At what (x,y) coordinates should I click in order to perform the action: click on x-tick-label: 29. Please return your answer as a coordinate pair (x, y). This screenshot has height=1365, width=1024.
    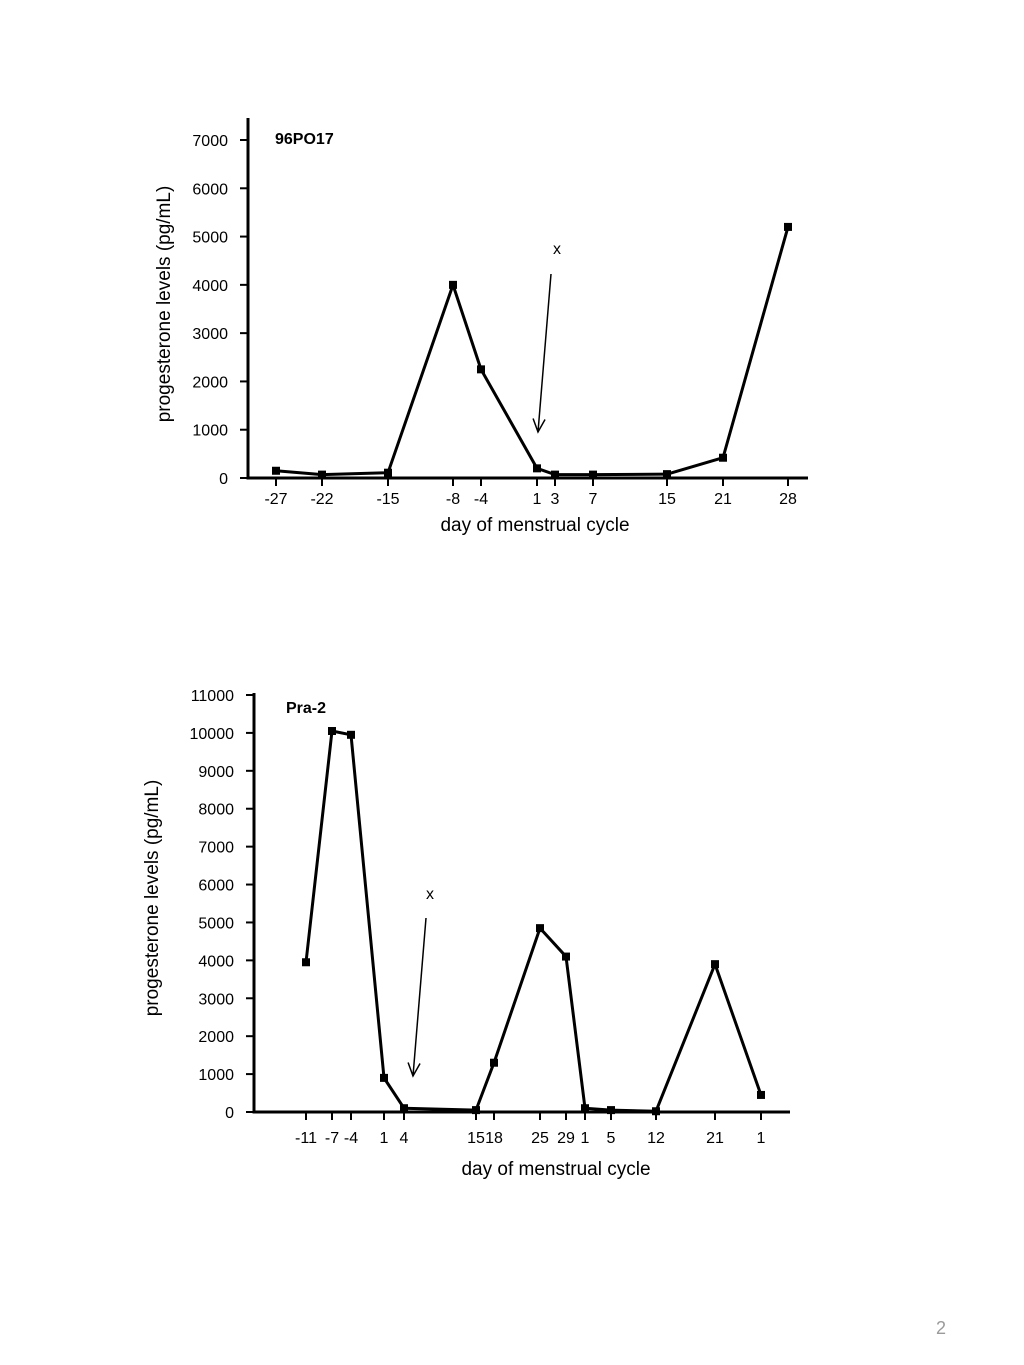
    Looking at the image, I should click on (566, 1138).